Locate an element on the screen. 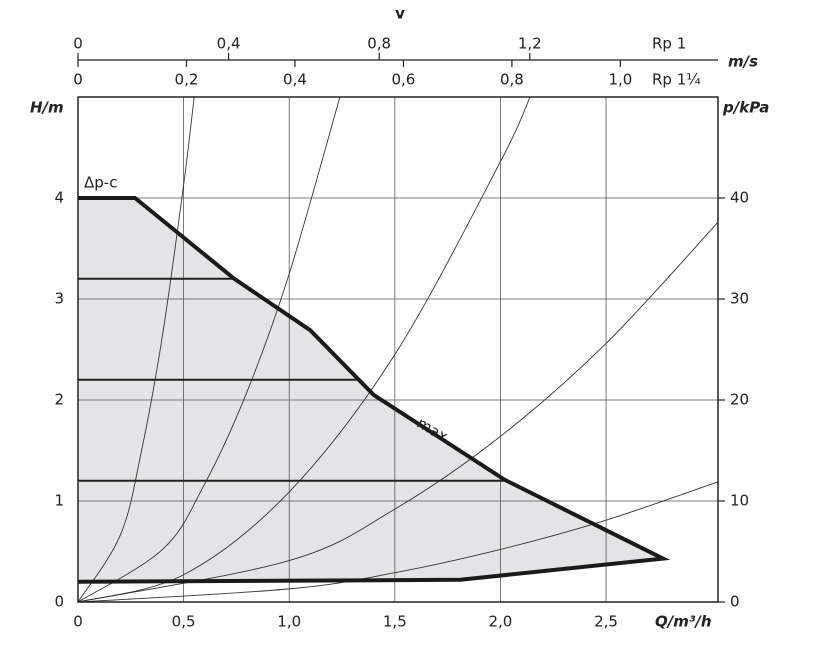 The height and width of the screenshot is (664, 817). y2-tick-label: 30 is located at coordinates (739, 299).